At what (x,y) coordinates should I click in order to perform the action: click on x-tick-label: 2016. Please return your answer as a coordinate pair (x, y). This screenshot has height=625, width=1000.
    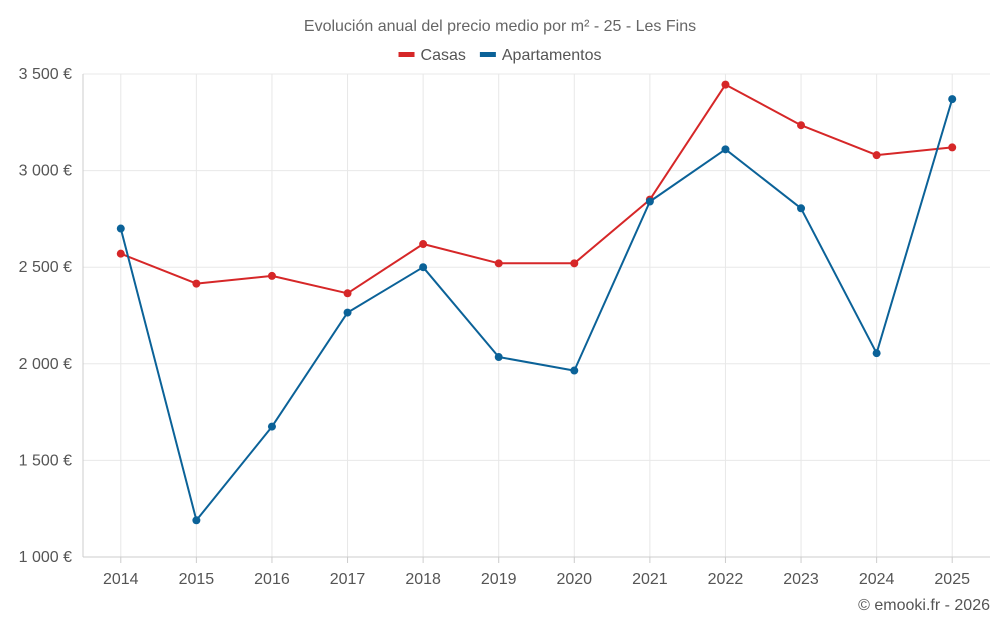
    Looking at the image, I should click on (272, 579).